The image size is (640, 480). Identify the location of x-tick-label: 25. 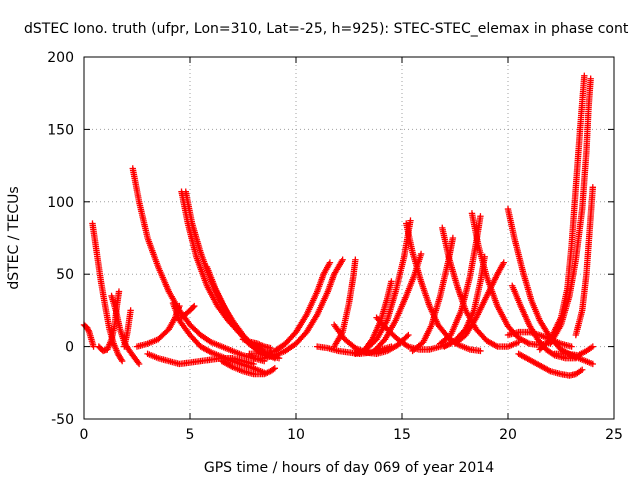
(614, 435).